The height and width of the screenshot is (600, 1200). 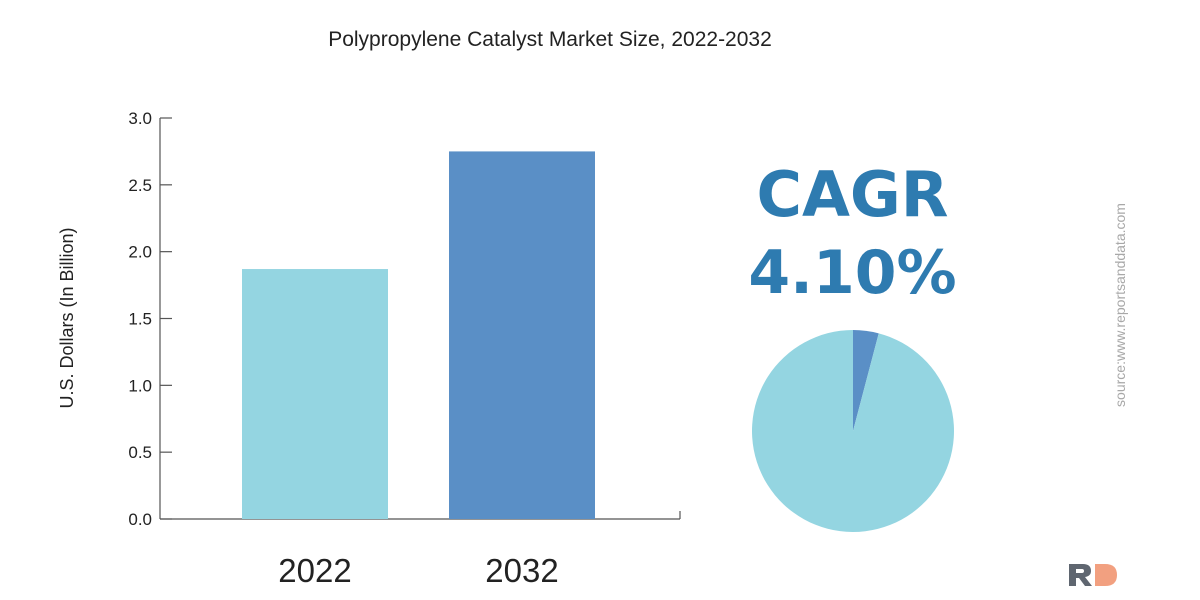 I want to click on source-text: source:www.reportsanddata.com, so click(x=1120, y=305).